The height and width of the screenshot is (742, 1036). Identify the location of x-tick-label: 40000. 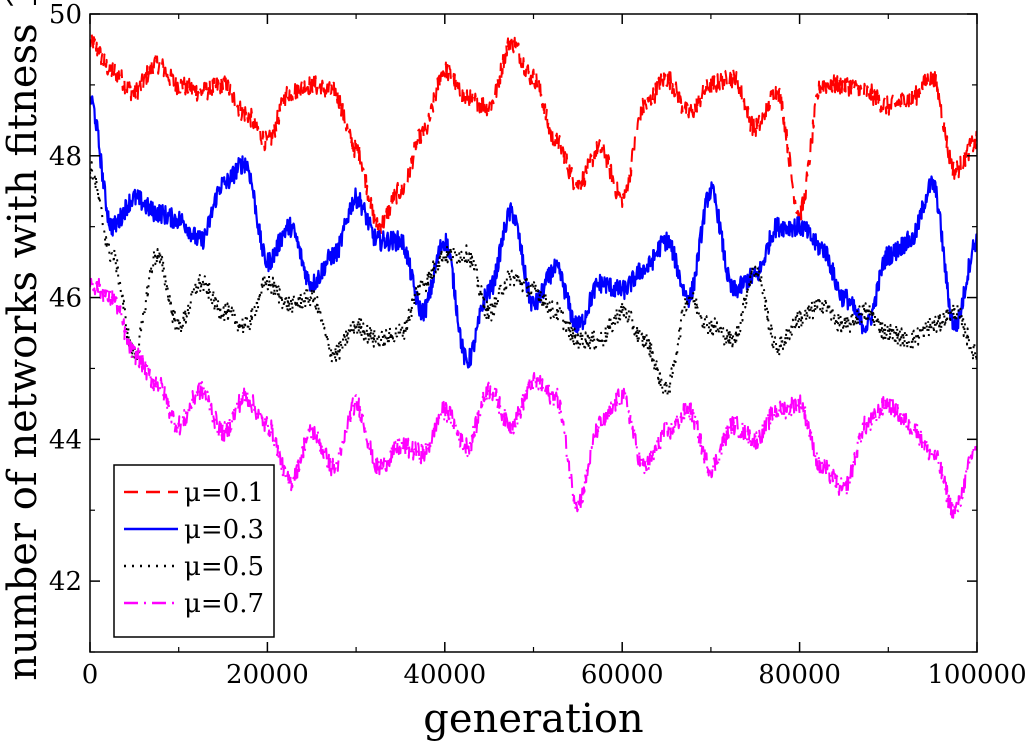
(444, 675).